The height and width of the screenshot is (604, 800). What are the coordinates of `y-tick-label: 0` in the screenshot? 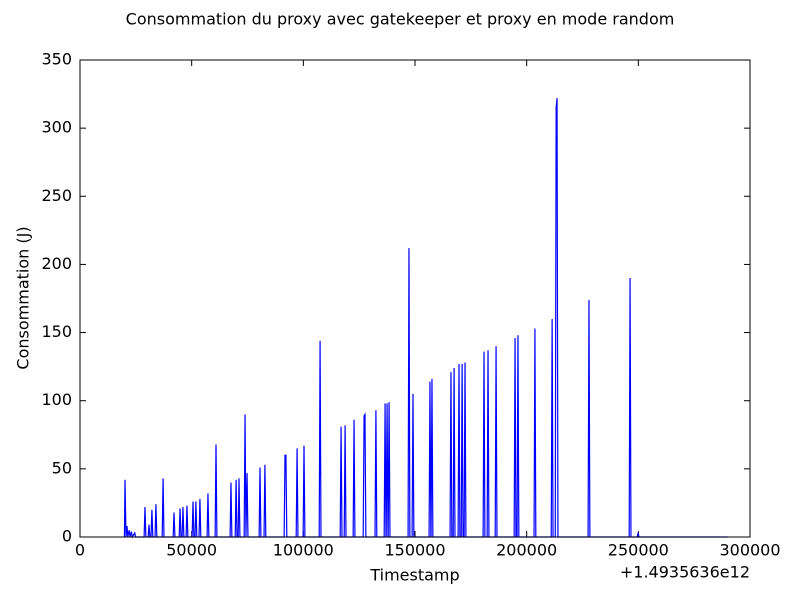 It's located at (67, 536).